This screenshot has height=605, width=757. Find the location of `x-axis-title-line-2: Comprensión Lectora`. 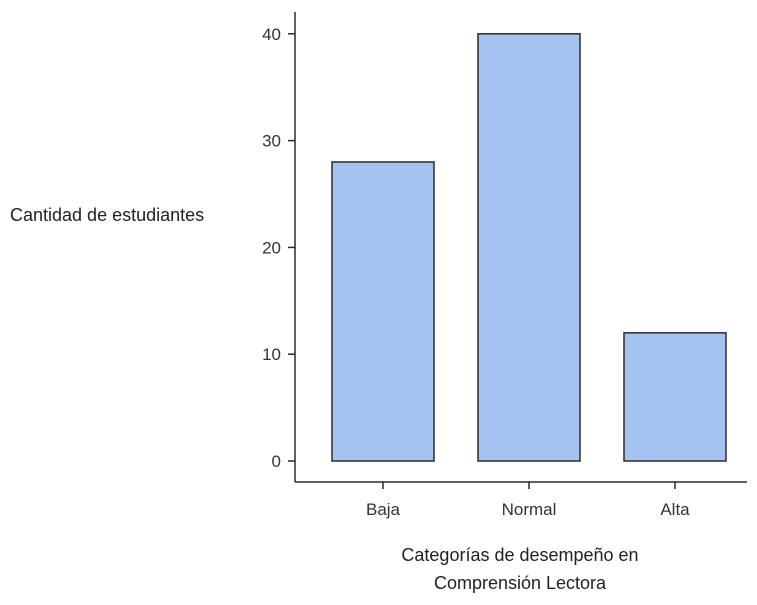

x-axis-title-line-2: Comprensión Lectora is located at coordinates (520, 583).